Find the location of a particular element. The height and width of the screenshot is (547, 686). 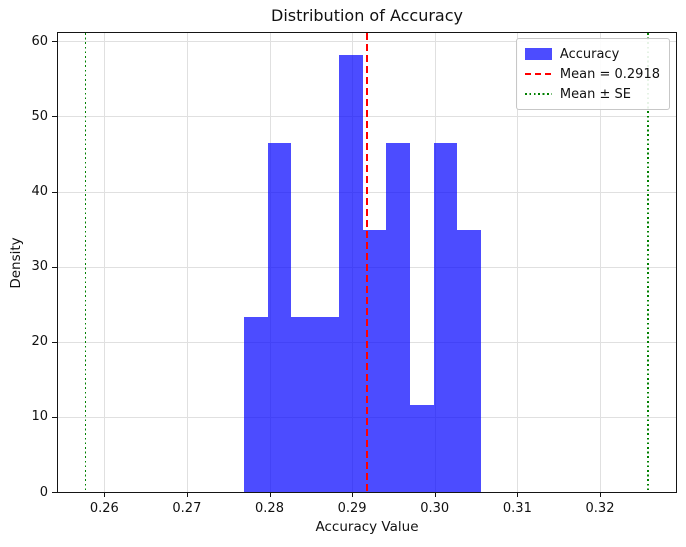

y-tick-label: 60 is located at coordinates (39, 41).